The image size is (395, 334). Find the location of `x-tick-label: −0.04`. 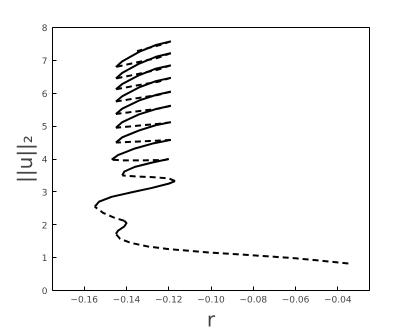

x-tick-label: −0.04 is located at coordinates (338, 301).